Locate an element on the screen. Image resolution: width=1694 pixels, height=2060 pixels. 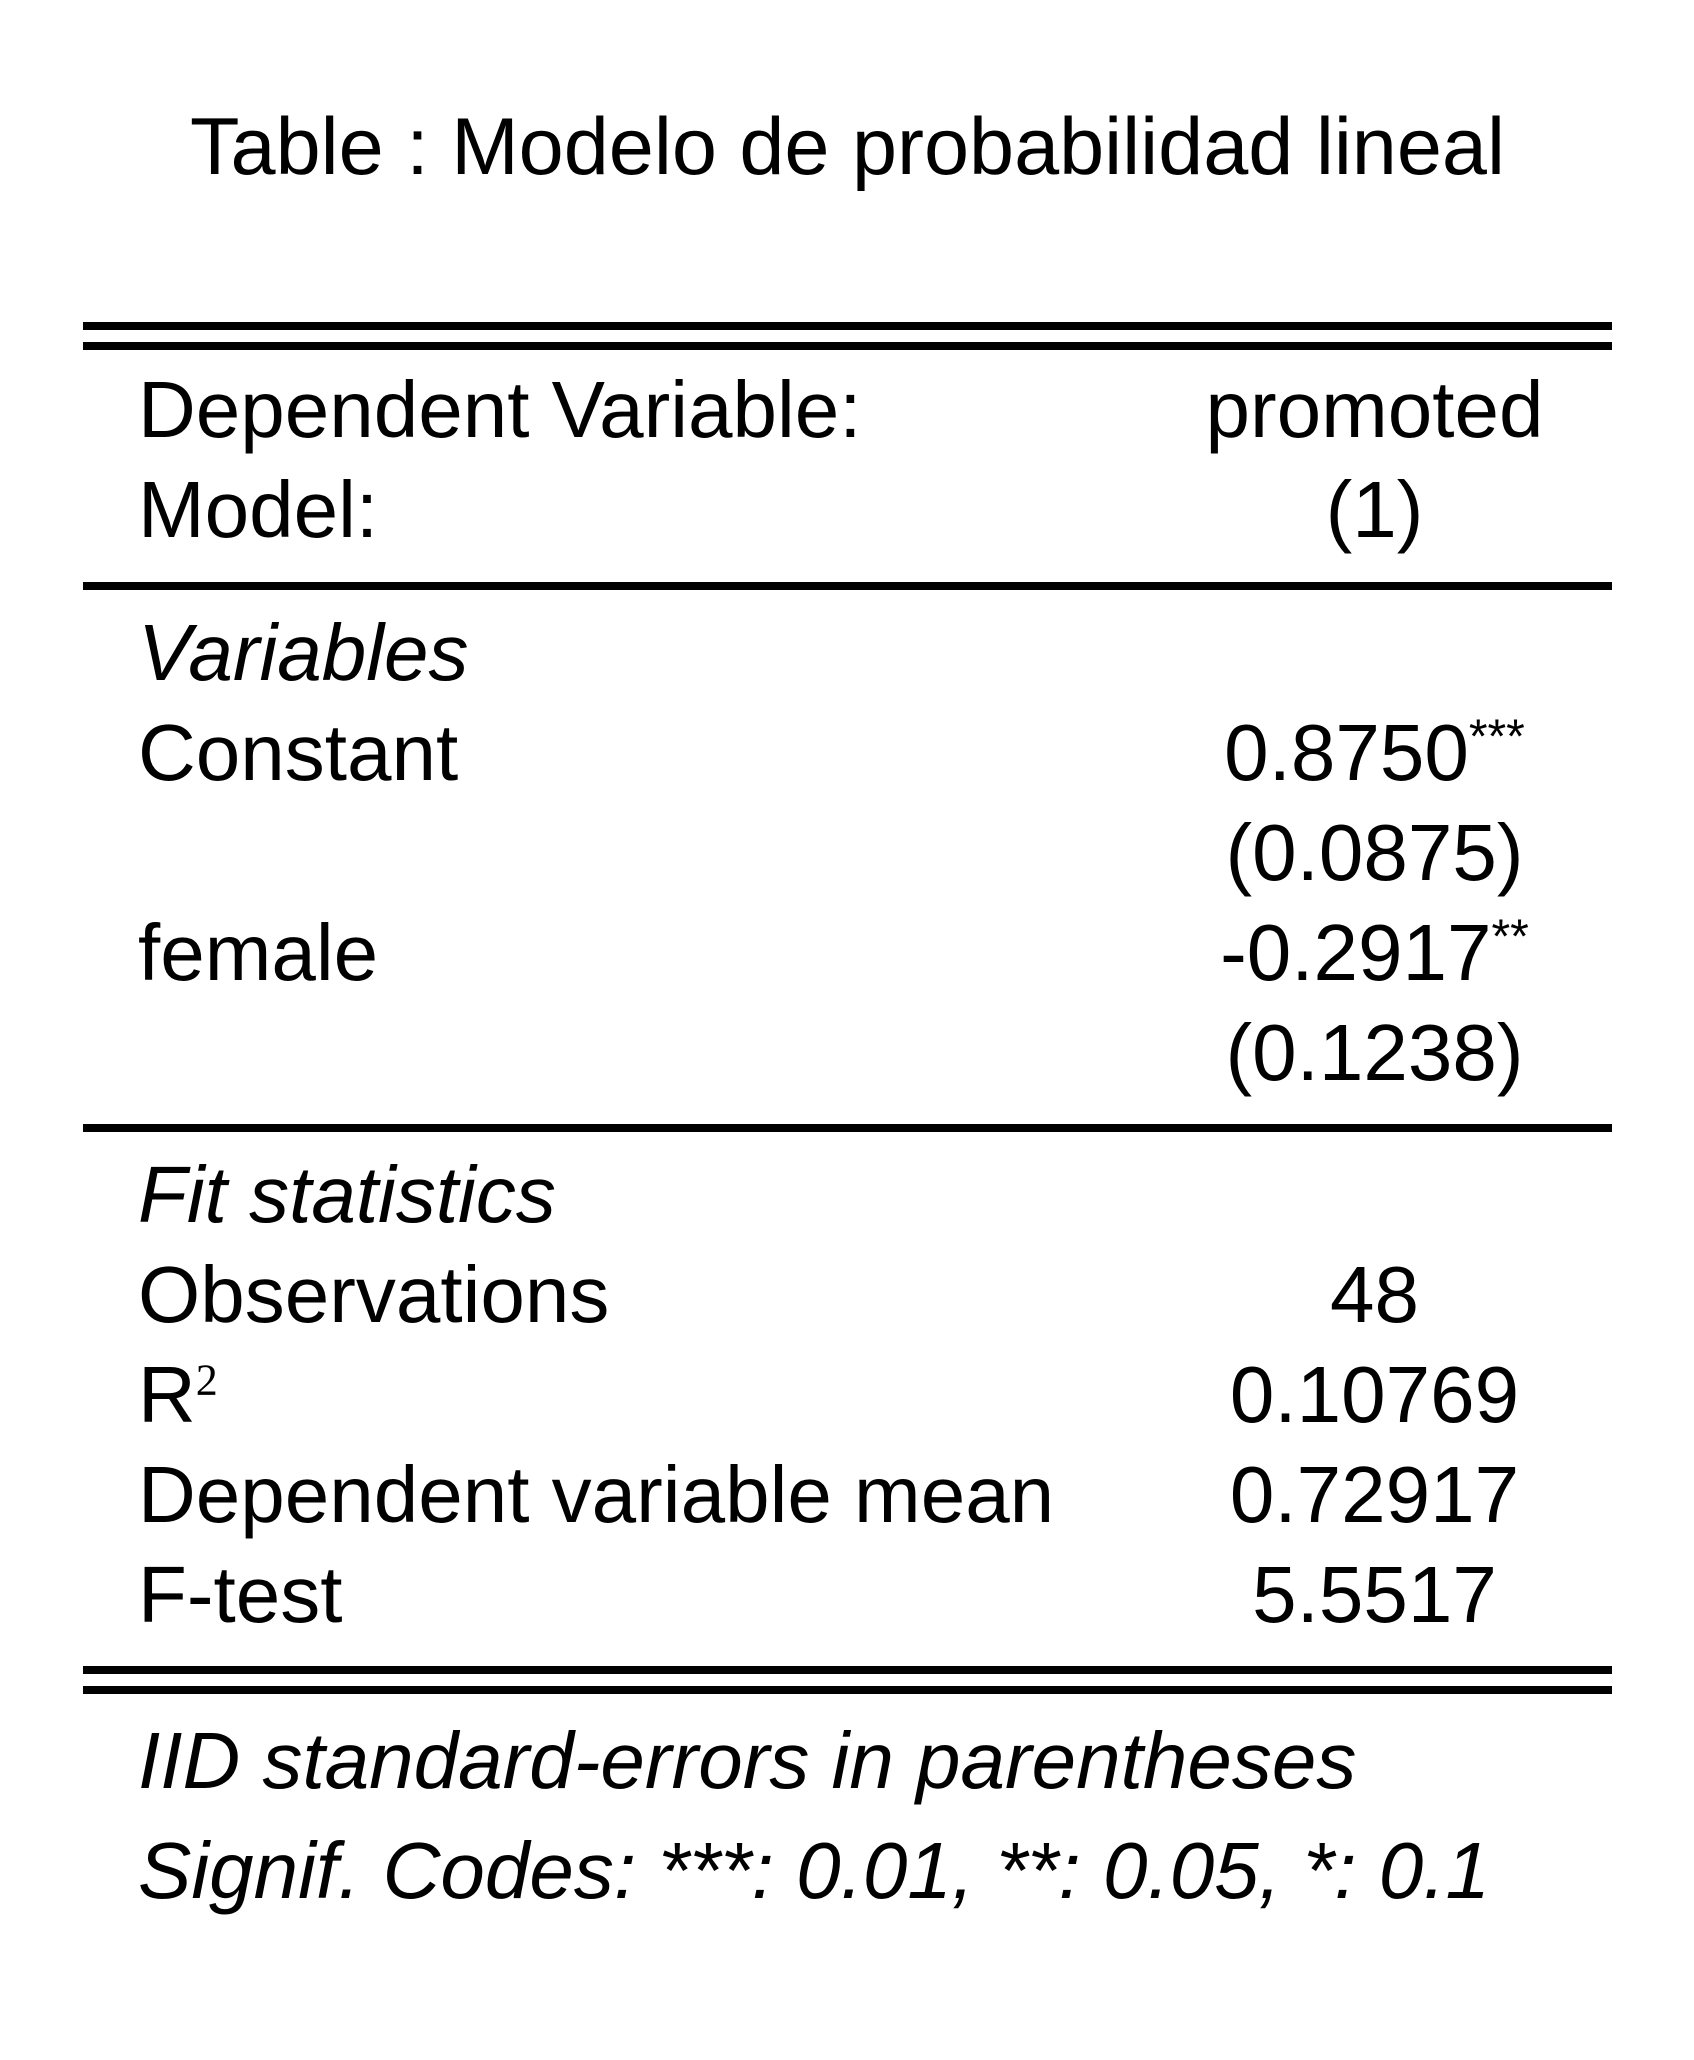
stderror-value: (0.1238) is located at coordinates (1374, 1052).